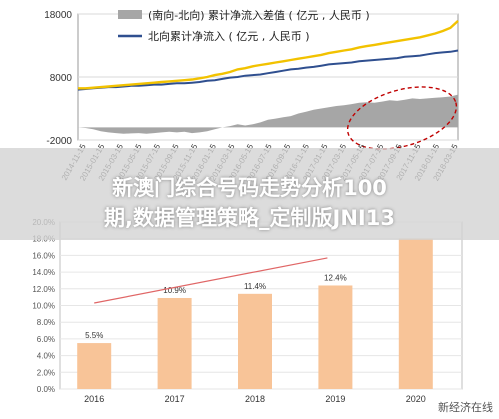 This screenshot has width=499, height=419. Describe the element at coordinates (415, 313) in the screenshot. I see `bar-2020` at that location.